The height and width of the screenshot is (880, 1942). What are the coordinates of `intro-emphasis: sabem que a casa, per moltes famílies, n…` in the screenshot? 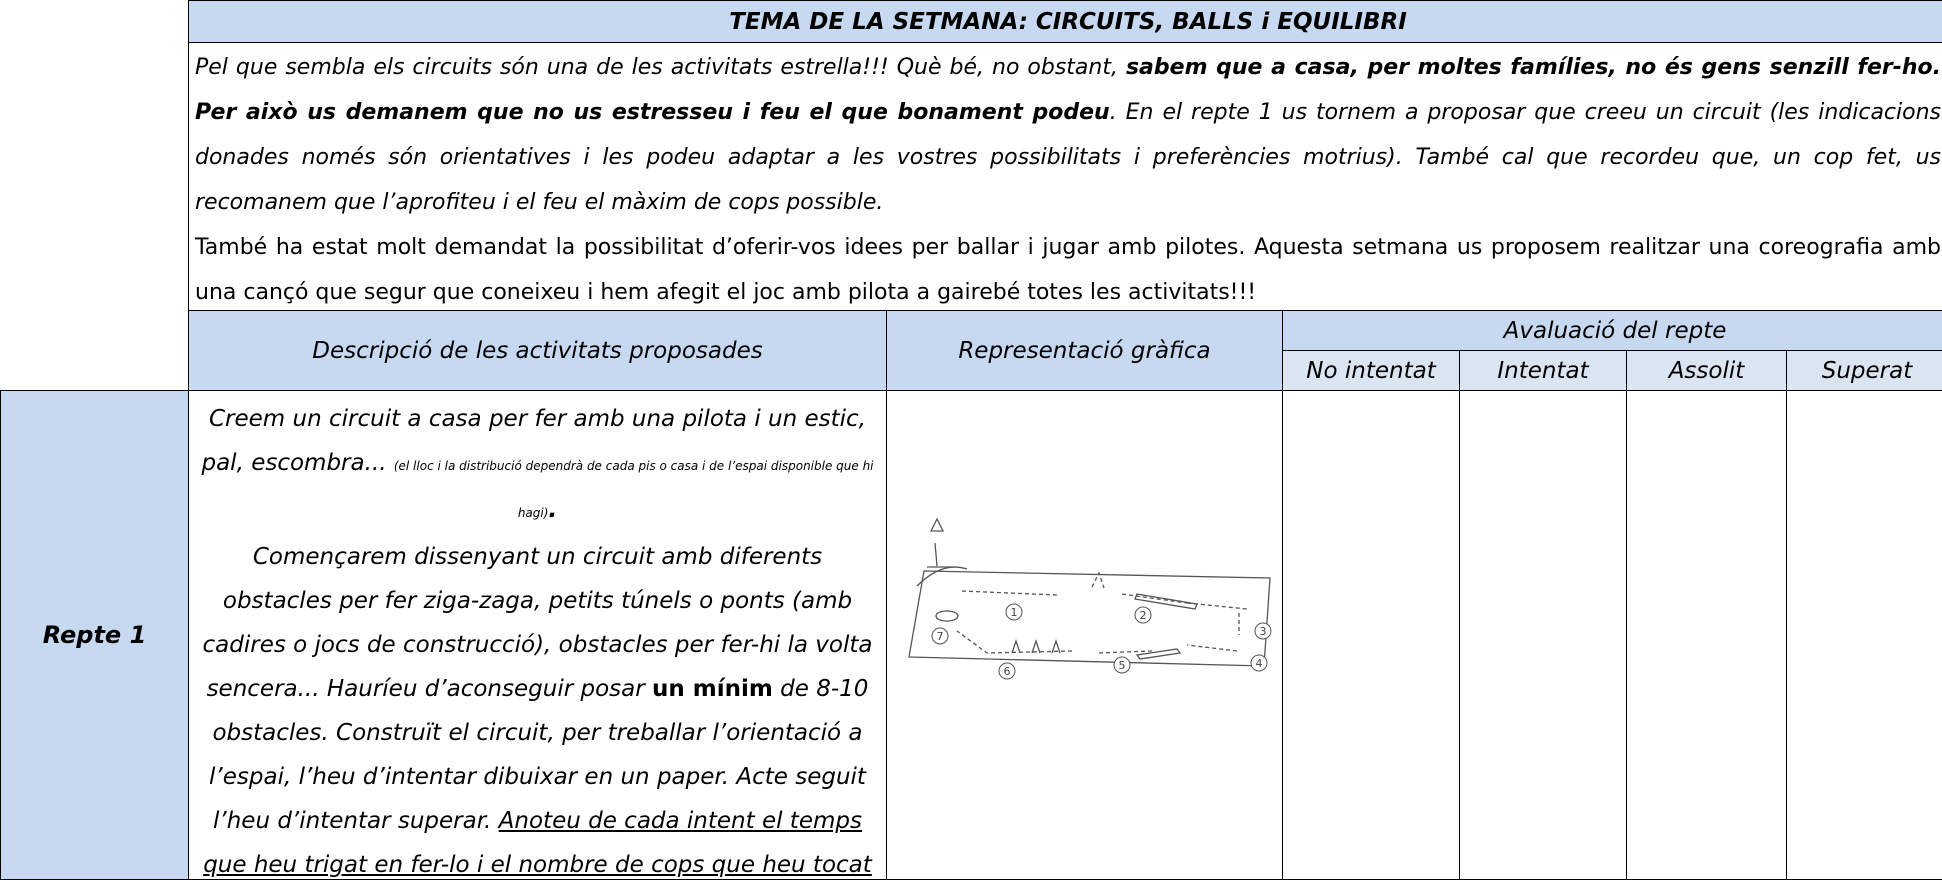 It's located at (1068, 90).